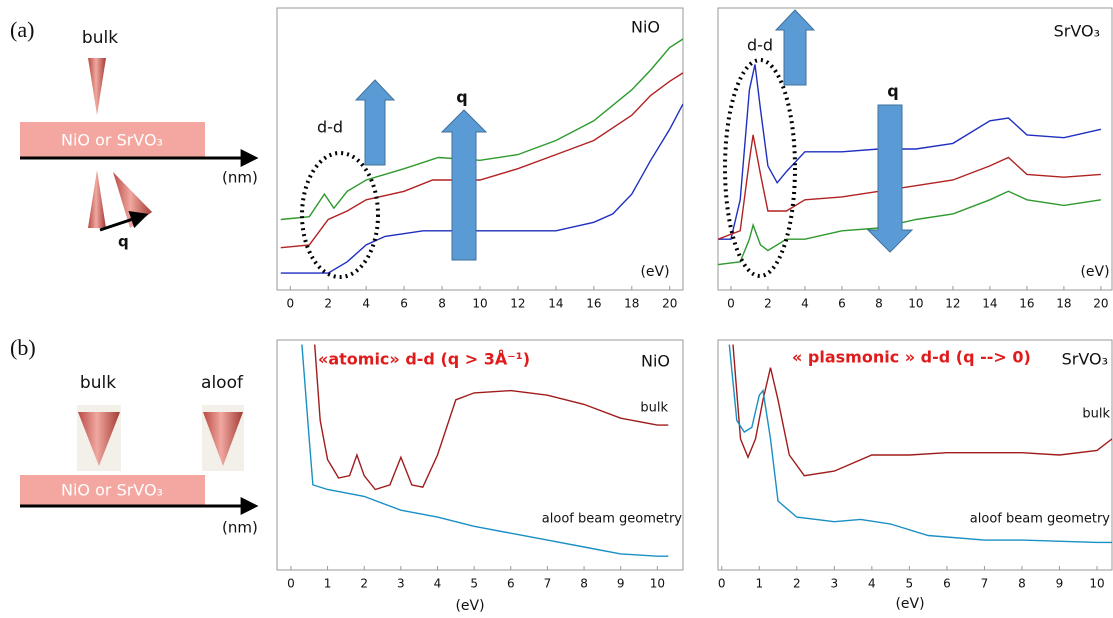  I want to click on annotation: « plasmonic » d-d (q --> 0), so click(911, 357).